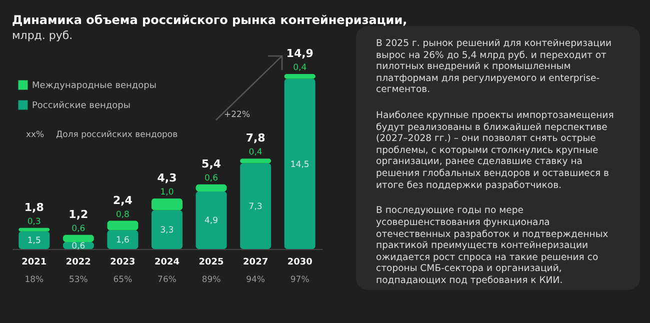 The image size is (650, 323). Describe the element at coordinates (42, 35) in the screenshot. I see `chart-subtitle: млрд. руб.` at that location.